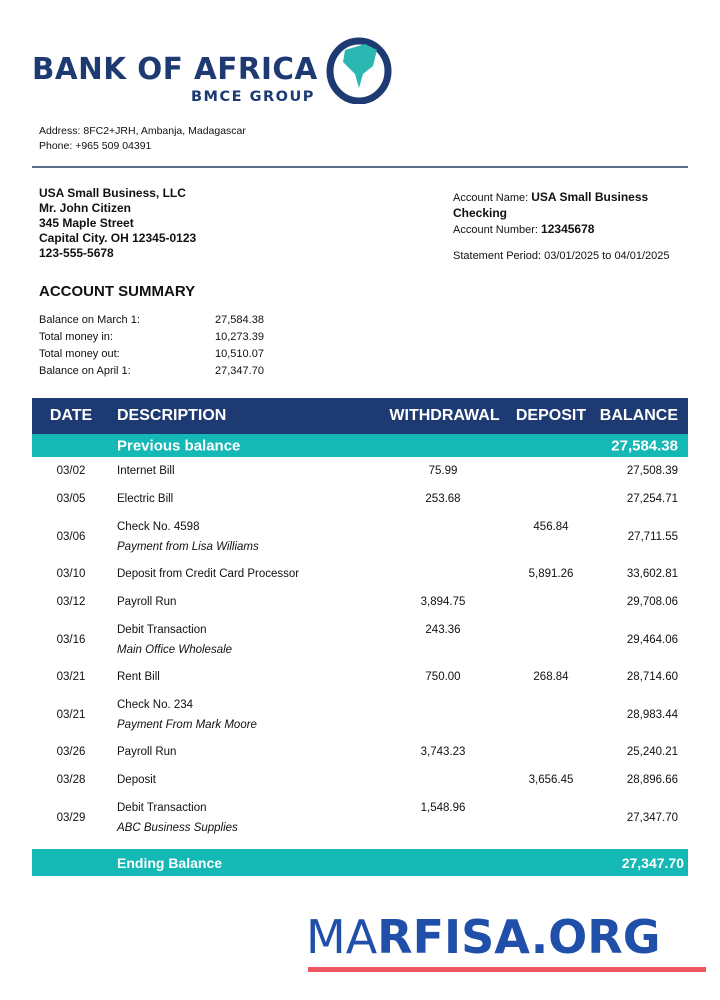  Describe the element at coordinates (652, 862) in the screenshot. I see `ending-balance-value: 27,347.70` at that location.